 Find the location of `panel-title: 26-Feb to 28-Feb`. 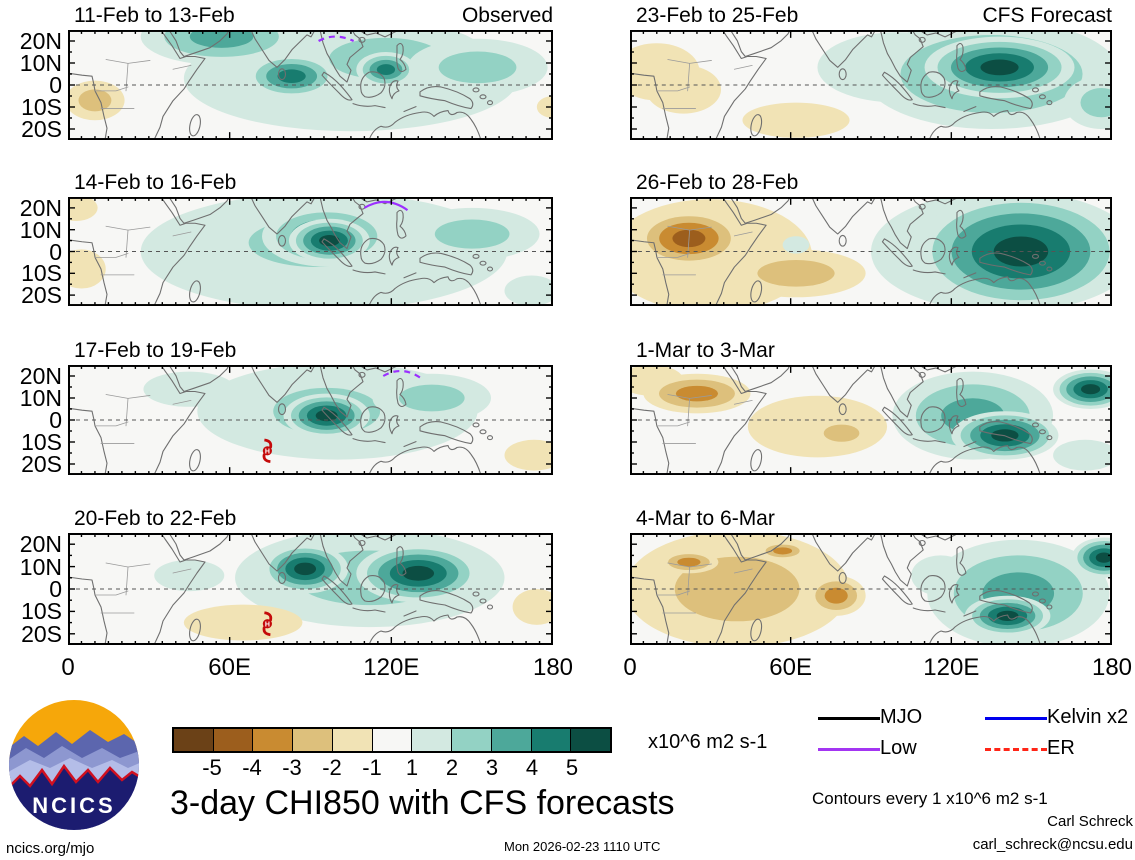

panel-title: 26-Feb to 28-Feb is located at coordinates (717, 182).